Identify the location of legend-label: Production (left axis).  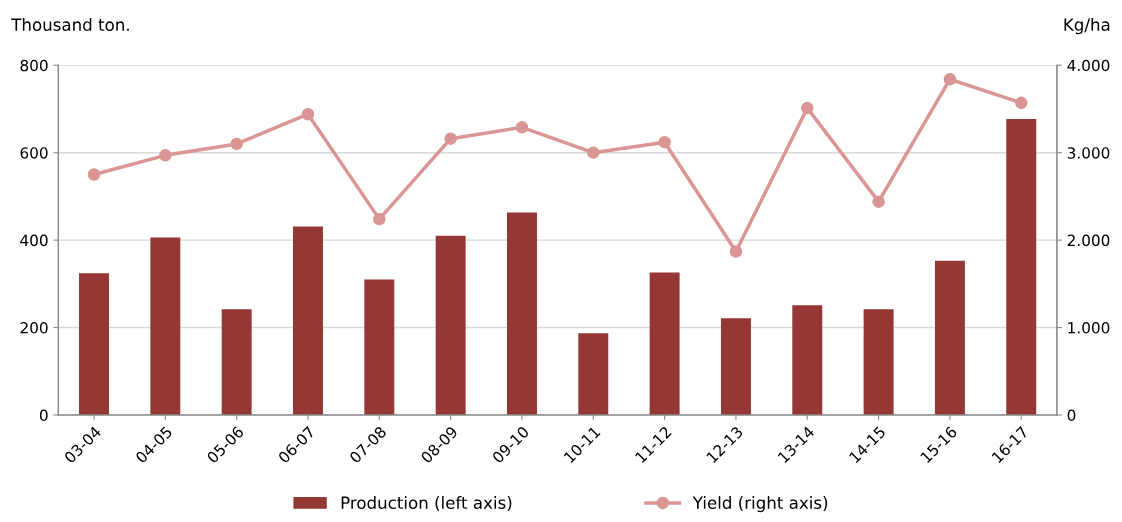
(426, 503).